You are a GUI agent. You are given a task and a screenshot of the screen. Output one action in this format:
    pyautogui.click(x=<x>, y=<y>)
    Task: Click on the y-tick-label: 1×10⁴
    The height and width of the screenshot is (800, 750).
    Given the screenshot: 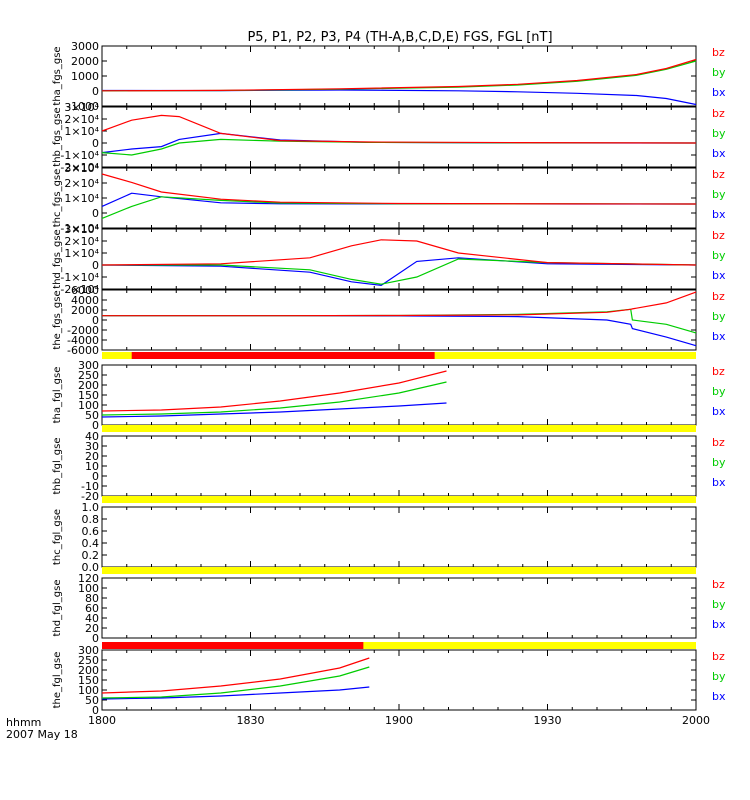 What is the action you would take?
    pyautogui.click(x=81, y=198)
    